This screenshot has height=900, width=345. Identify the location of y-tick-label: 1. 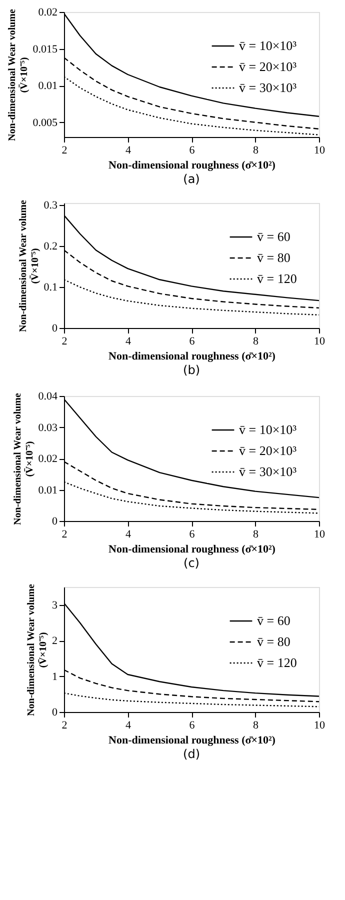
(55, 676).